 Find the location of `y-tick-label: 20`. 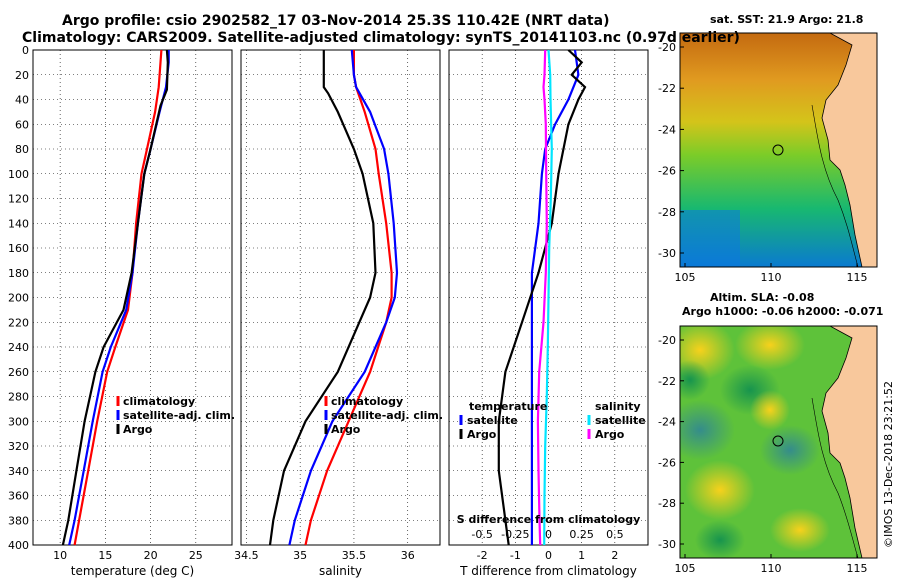

y-tick-label: 20 is located at coordinates (22, 75).